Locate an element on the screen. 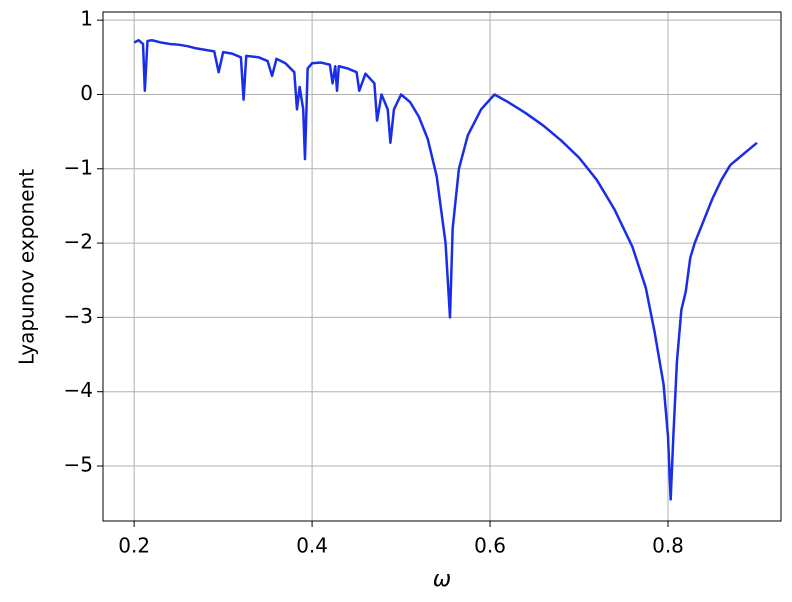 Image resolution: width=792 pixels, height=602 pixels. x-tick-label: 0.8 is located at coordinates (668, 546).